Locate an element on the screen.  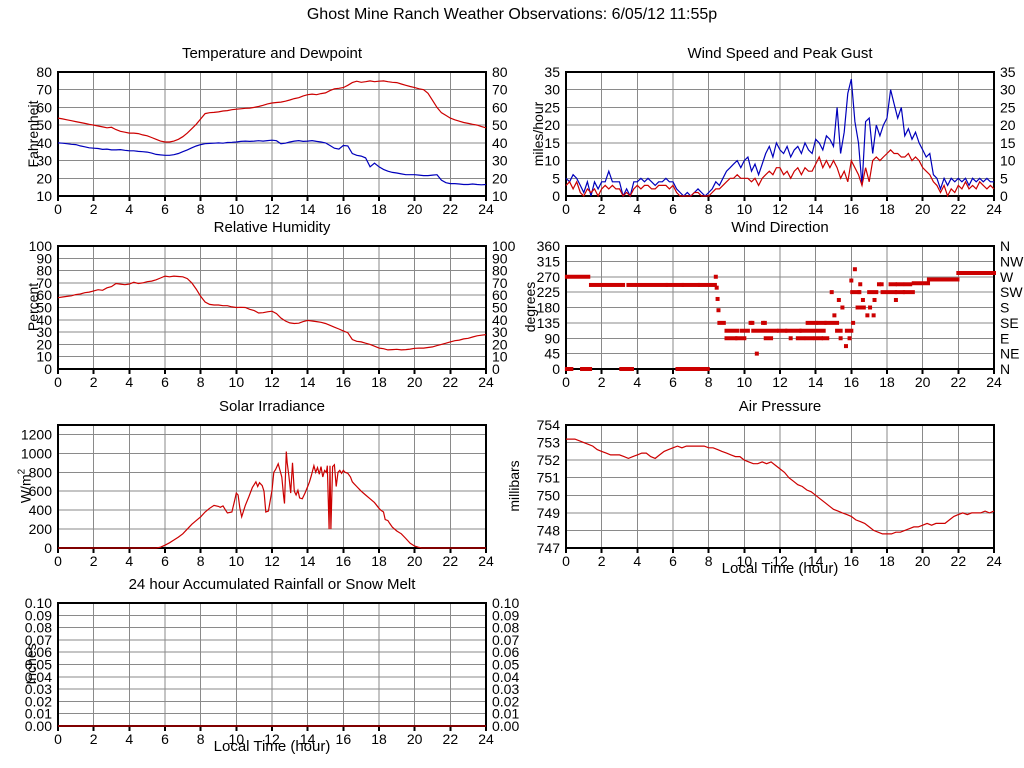
svg-text: 60 is located at coordinates (500, 107).